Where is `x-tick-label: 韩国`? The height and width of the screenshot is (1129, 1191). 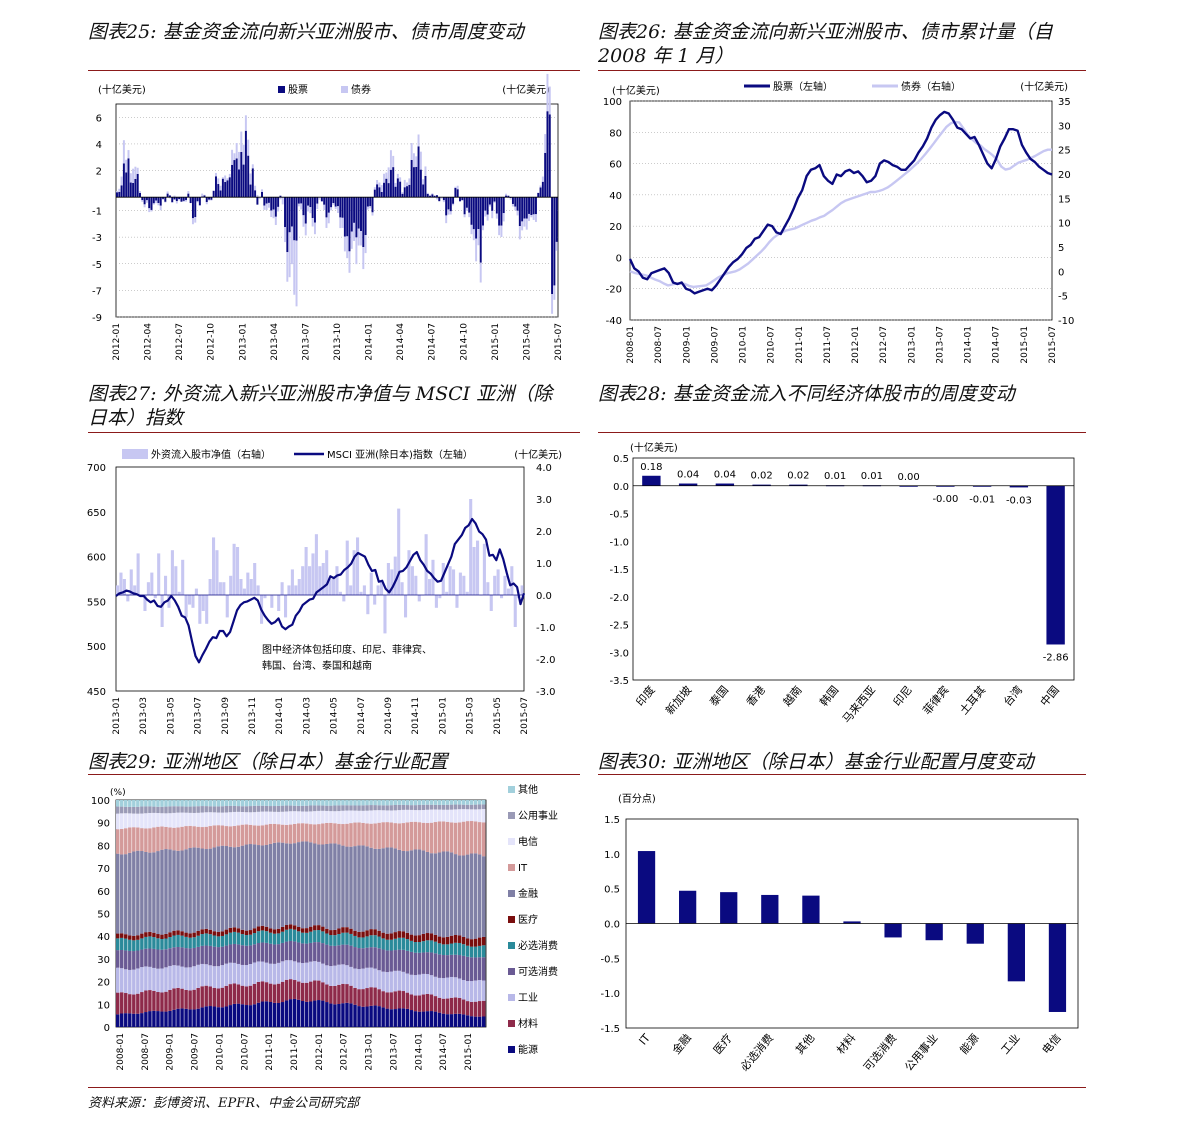 x-tick-label: 韩国 is located at coordinates (829, 696).